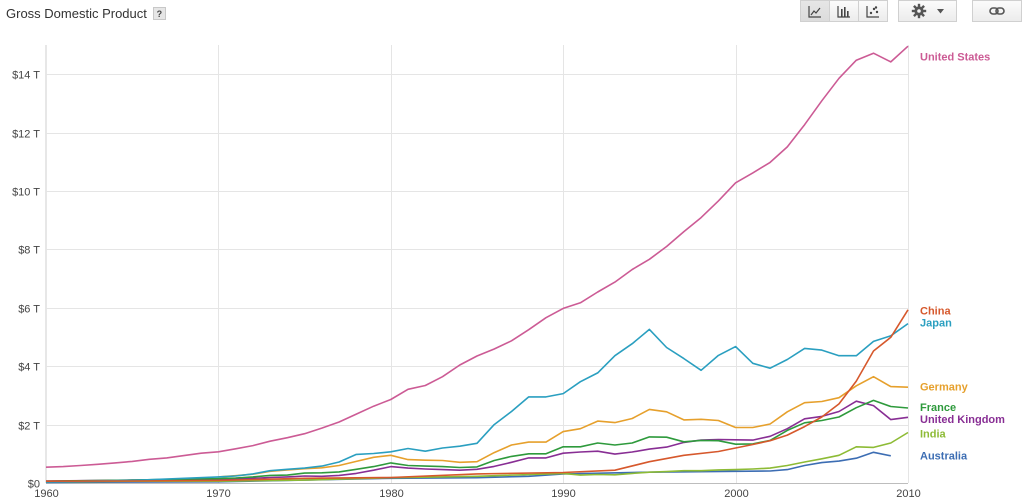 This screenshot has height=503, width=1024. I want to click on series-line-germany, so click(563, 426).